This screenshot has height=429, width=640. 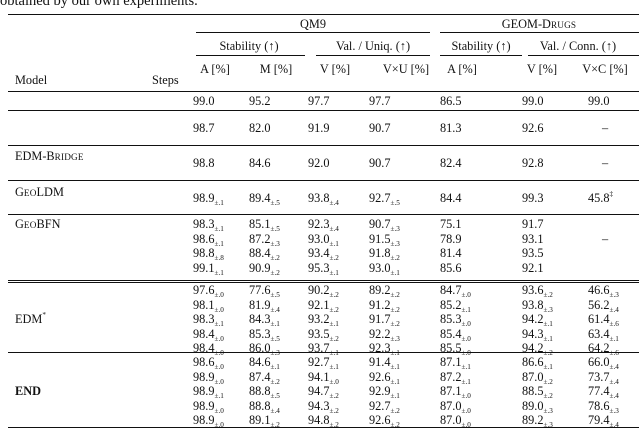 I want to click on cell-value: 98.7, so click(x=204, y=128).